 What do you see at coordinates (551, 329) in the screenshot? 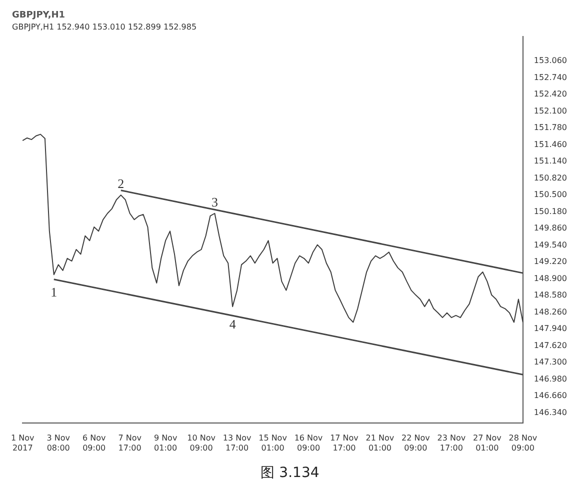
I see `y-tick-label: 147.940` at bounding box center [551, 329].